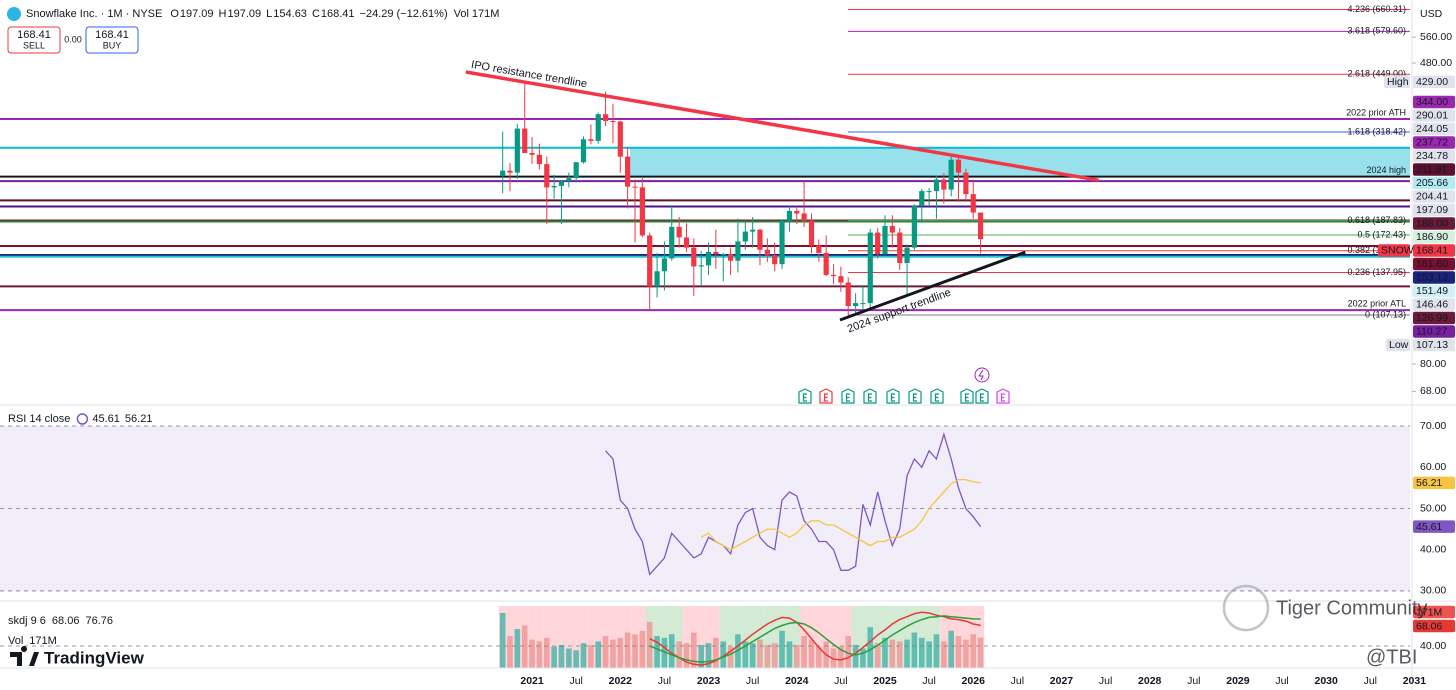 This screenshot has height=690, width=1456. What do you see at coordinates (1377, 304) in the screenshot?
I see `level-label: 2022 prior ATL` at bounding box center [1377, 304].